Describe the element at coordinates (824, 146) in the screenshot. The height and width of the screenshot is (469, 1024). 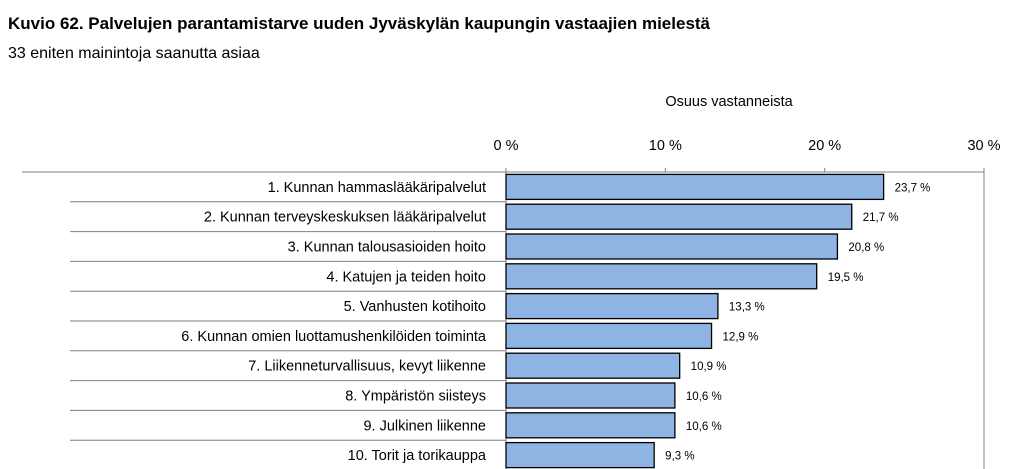
I see `x-tick-label: 20 %` at that location.